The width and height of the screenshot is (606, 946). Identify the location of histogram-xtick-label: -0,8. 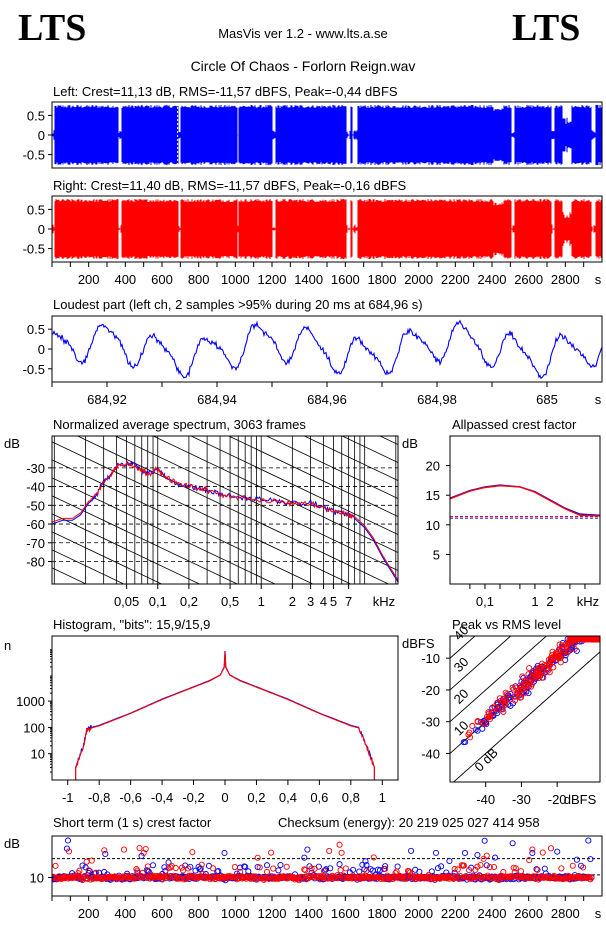
(99, 797).